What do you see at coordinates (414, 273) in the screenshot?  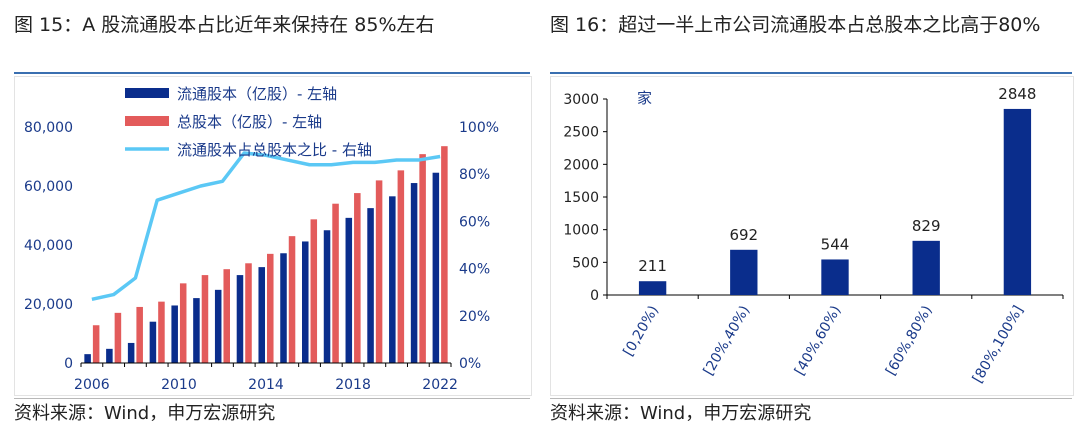 I see `float-bar-2021` at bounding box center [414, 273].